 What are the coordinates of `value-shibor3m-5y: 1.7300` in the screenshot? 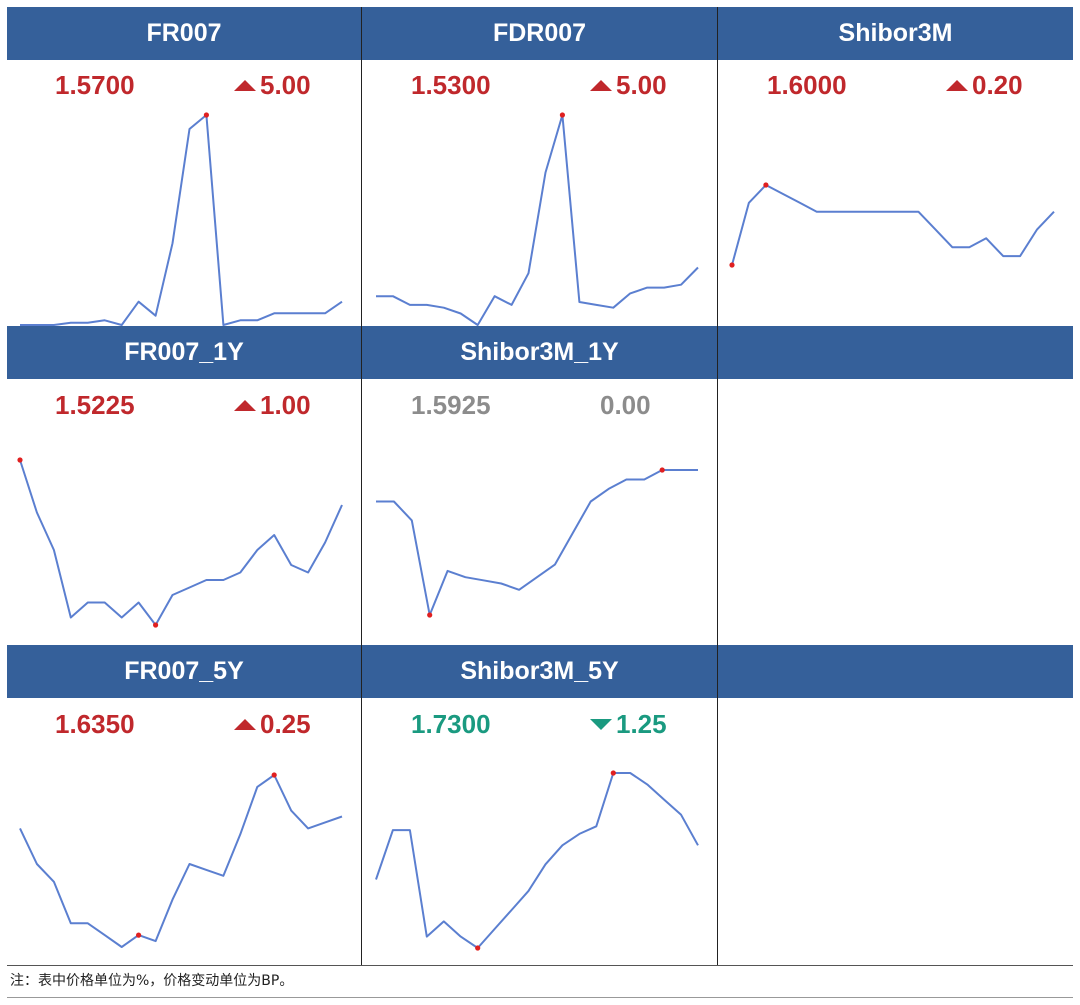 It's located at (451, 724).